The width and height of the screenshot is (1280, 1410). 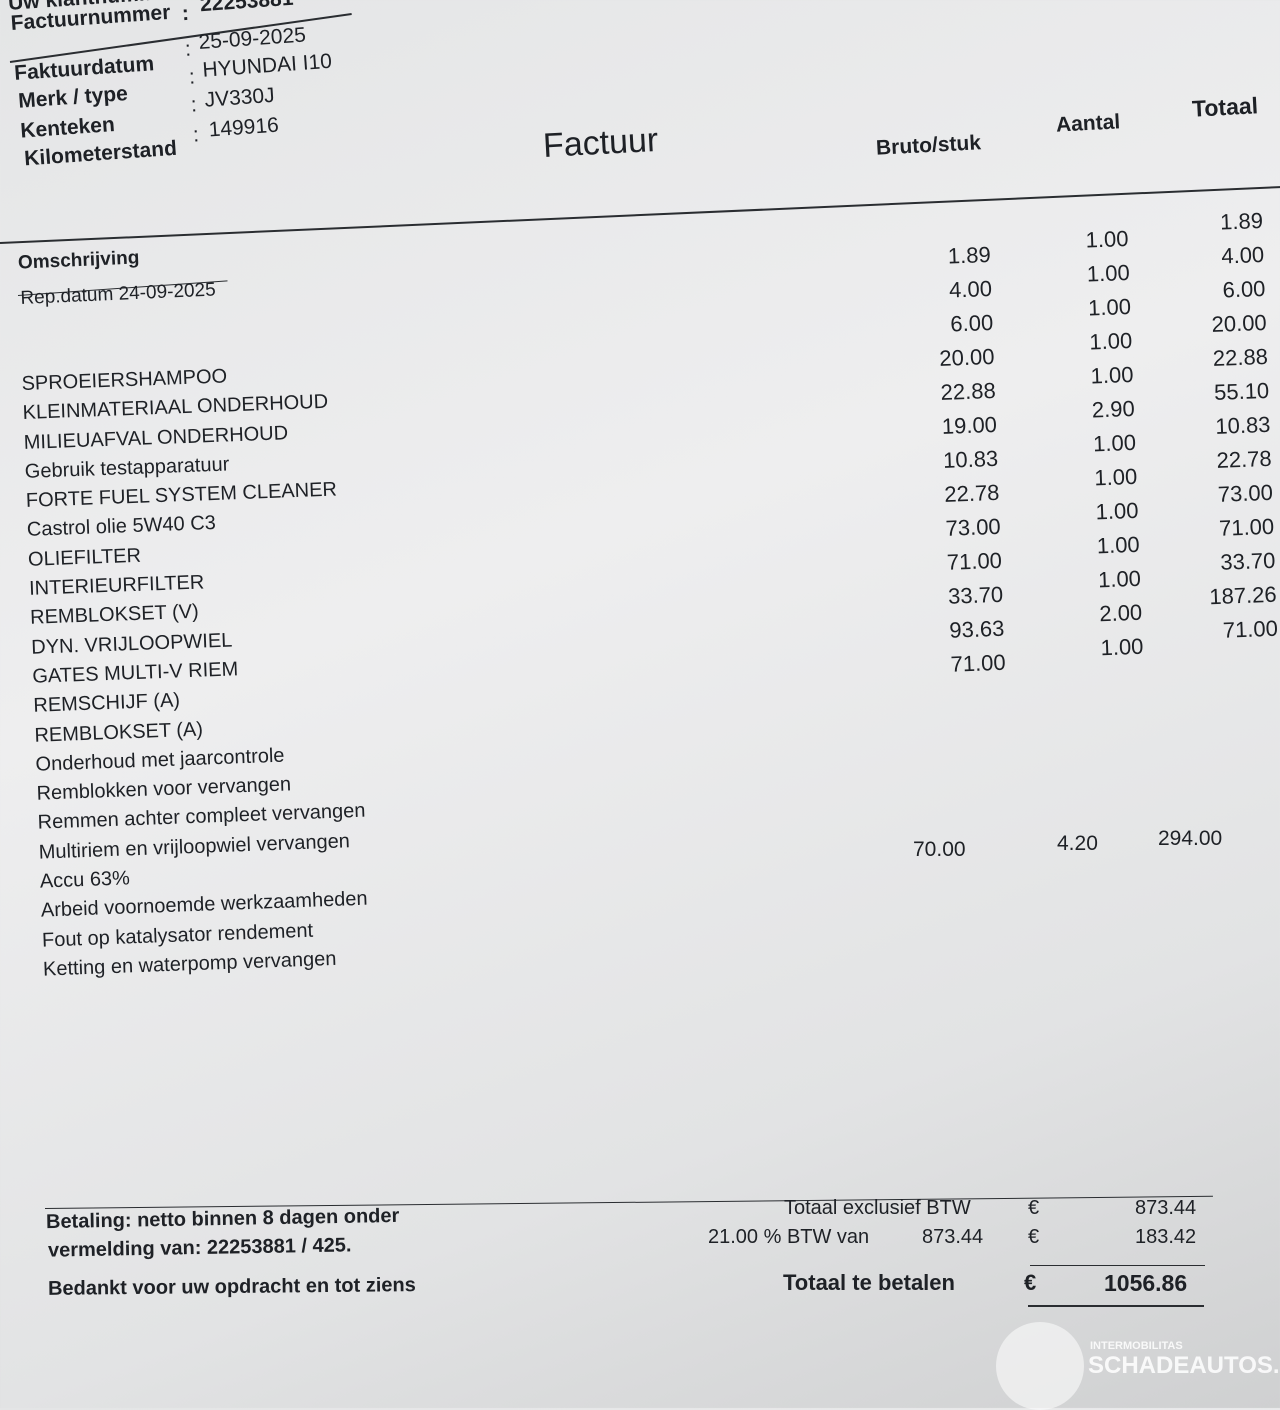 What do you see at coordinates (1247, 561) in the screenshot?
I see `line-item-total: 33.70` at bounding box center [1247, 561].